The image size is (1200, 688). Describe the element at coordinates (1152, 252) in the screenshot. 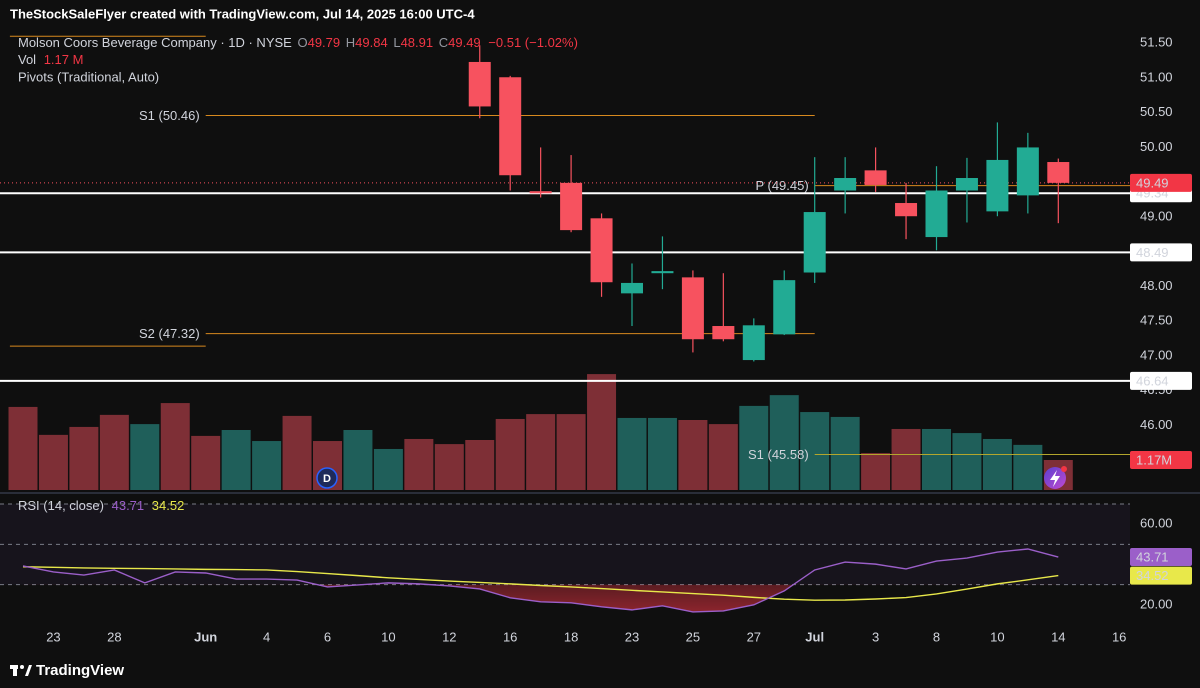

I see `price-line-label: 48.49` at that location.